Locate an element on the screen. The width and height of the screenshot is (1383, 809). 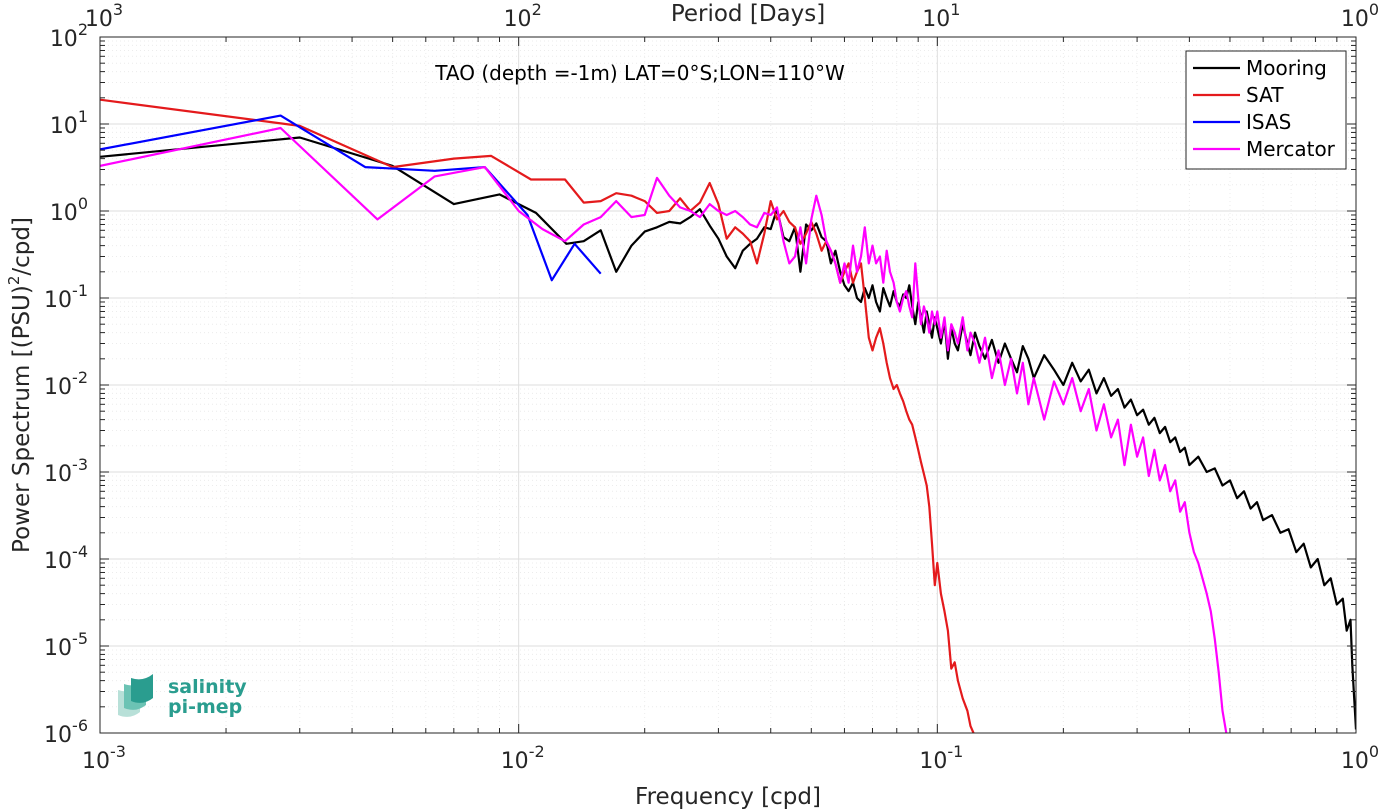
logo-waves-icon is located at coordinates (135, 695).